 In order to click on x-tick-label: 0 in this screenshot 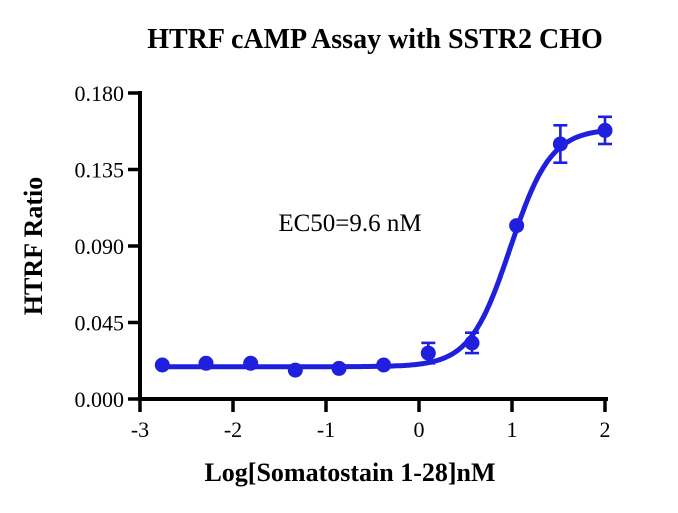, I will do `click(419, 429)`.